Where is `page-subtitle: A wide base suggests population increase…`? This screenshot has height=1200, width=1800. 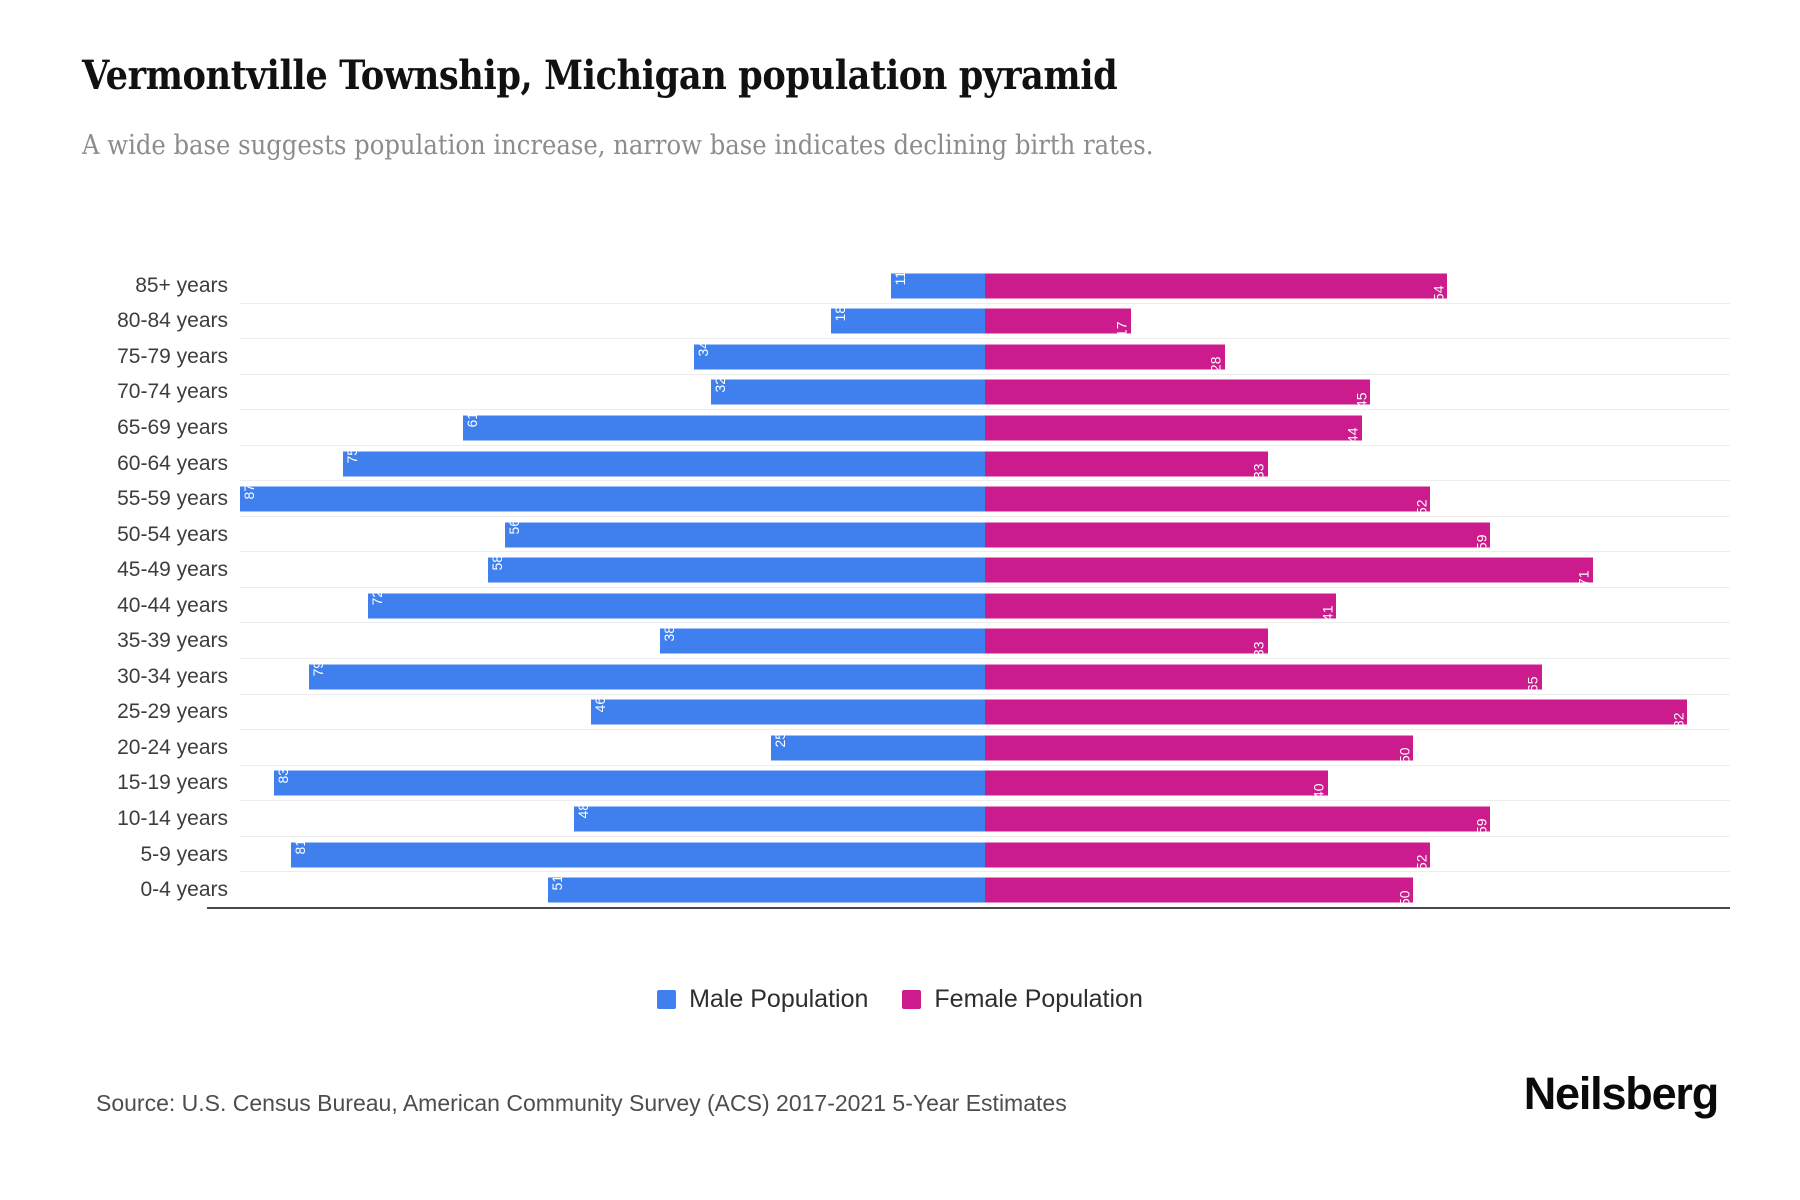 page-subtitle: A wide base suggests population increase… is located at coordinates (618, 145).